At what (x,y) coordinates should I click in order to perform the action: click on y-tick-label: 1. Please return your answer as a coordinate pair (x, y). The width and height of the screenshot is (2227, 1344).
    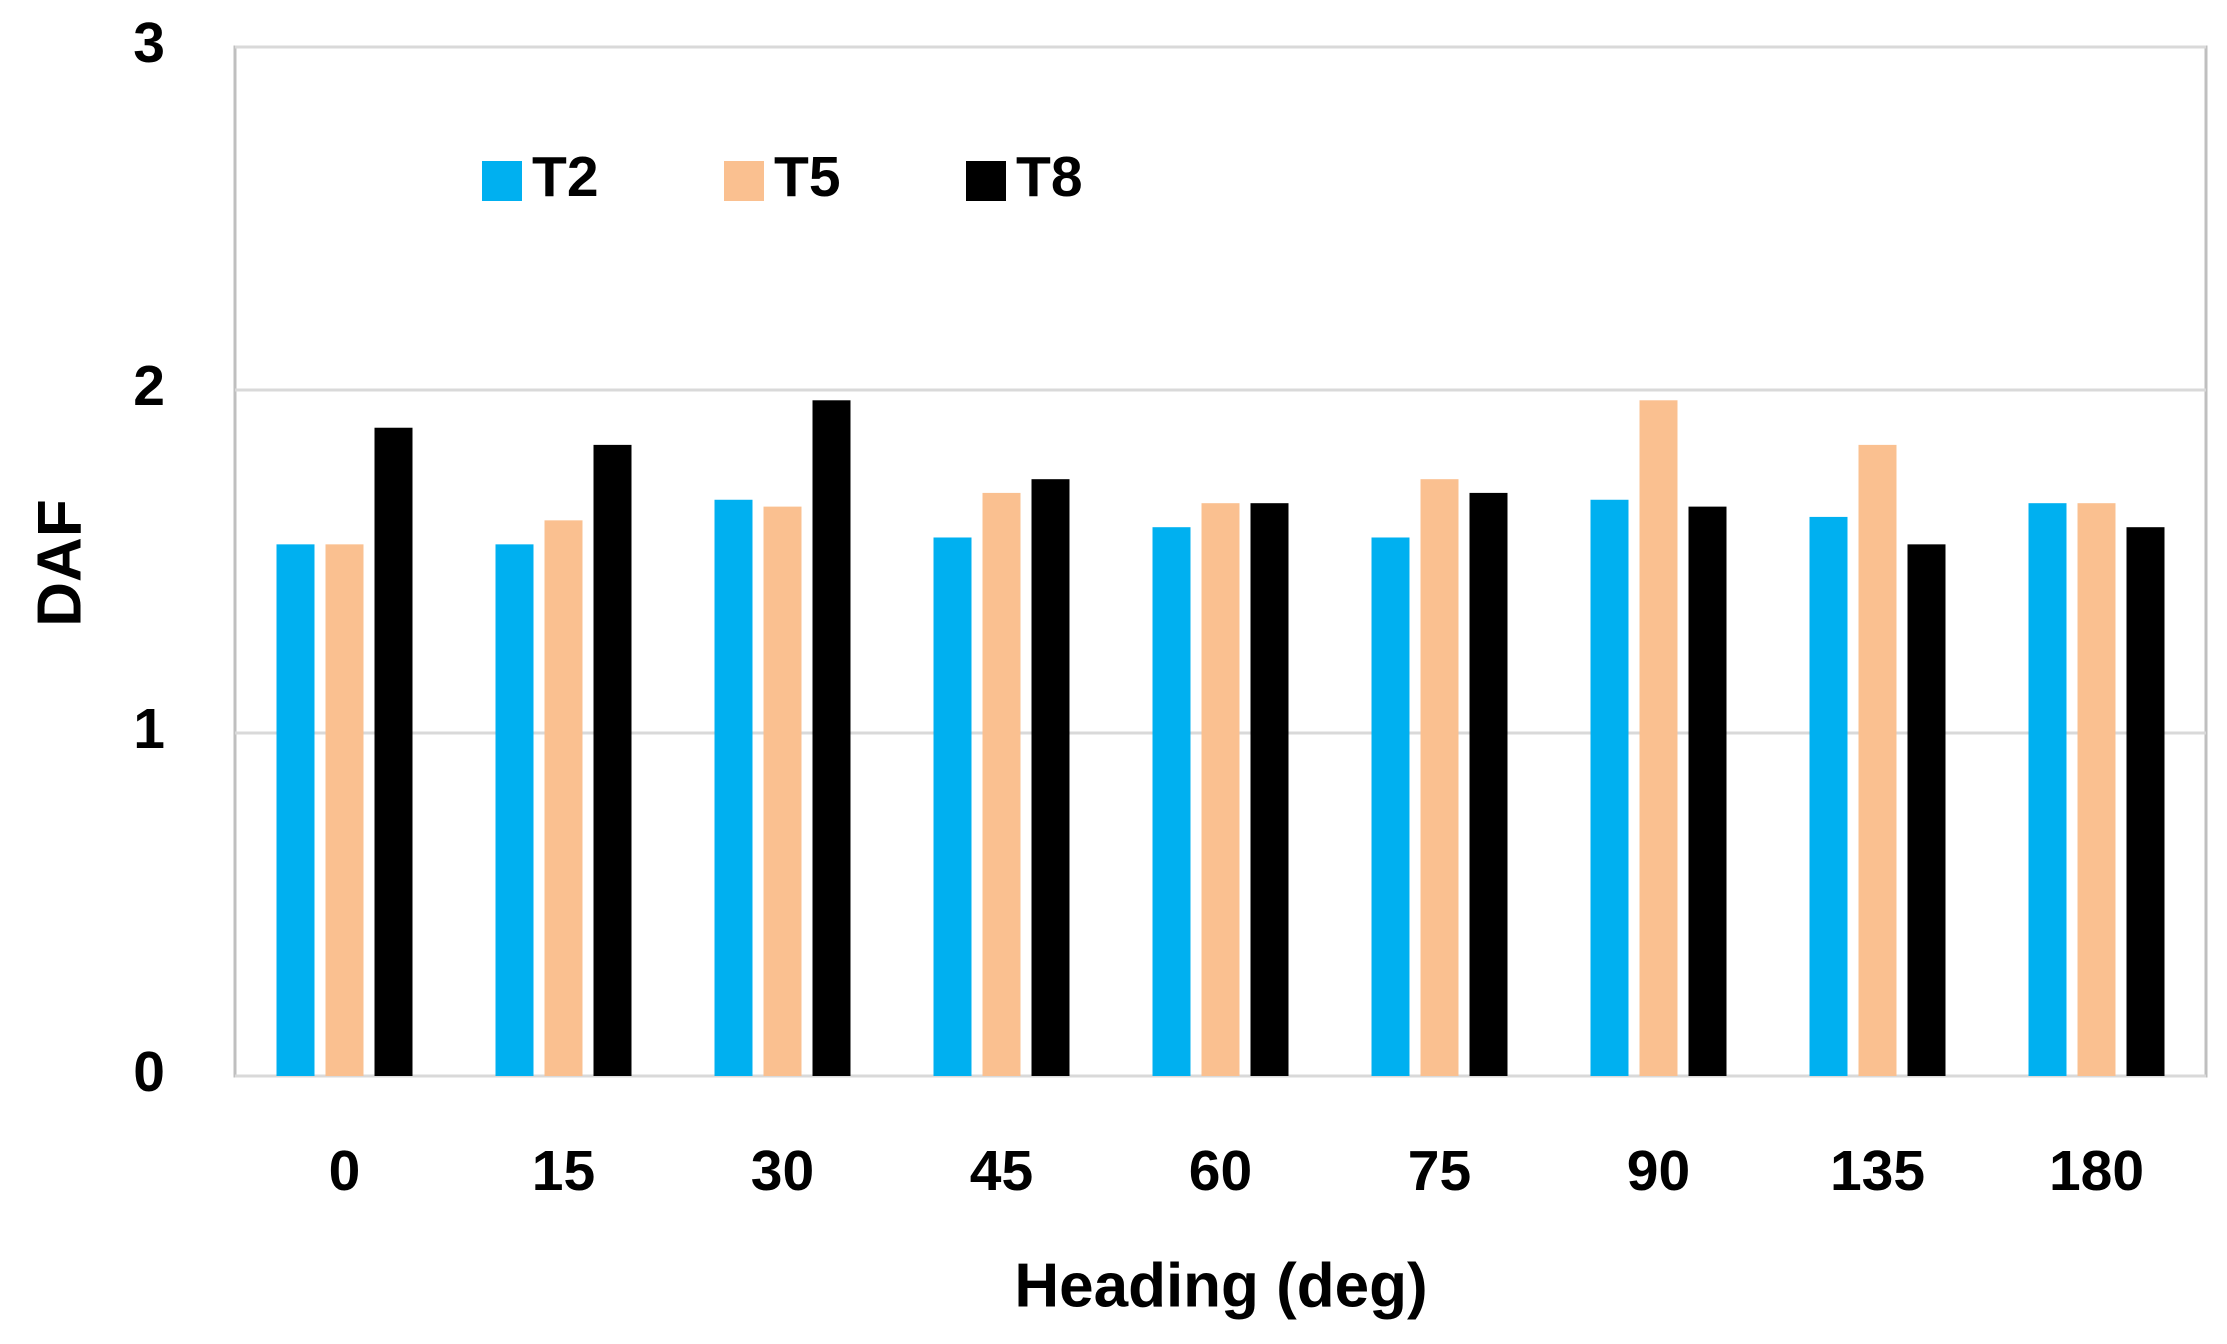
    Looking at the image, I should click on (149, 729).